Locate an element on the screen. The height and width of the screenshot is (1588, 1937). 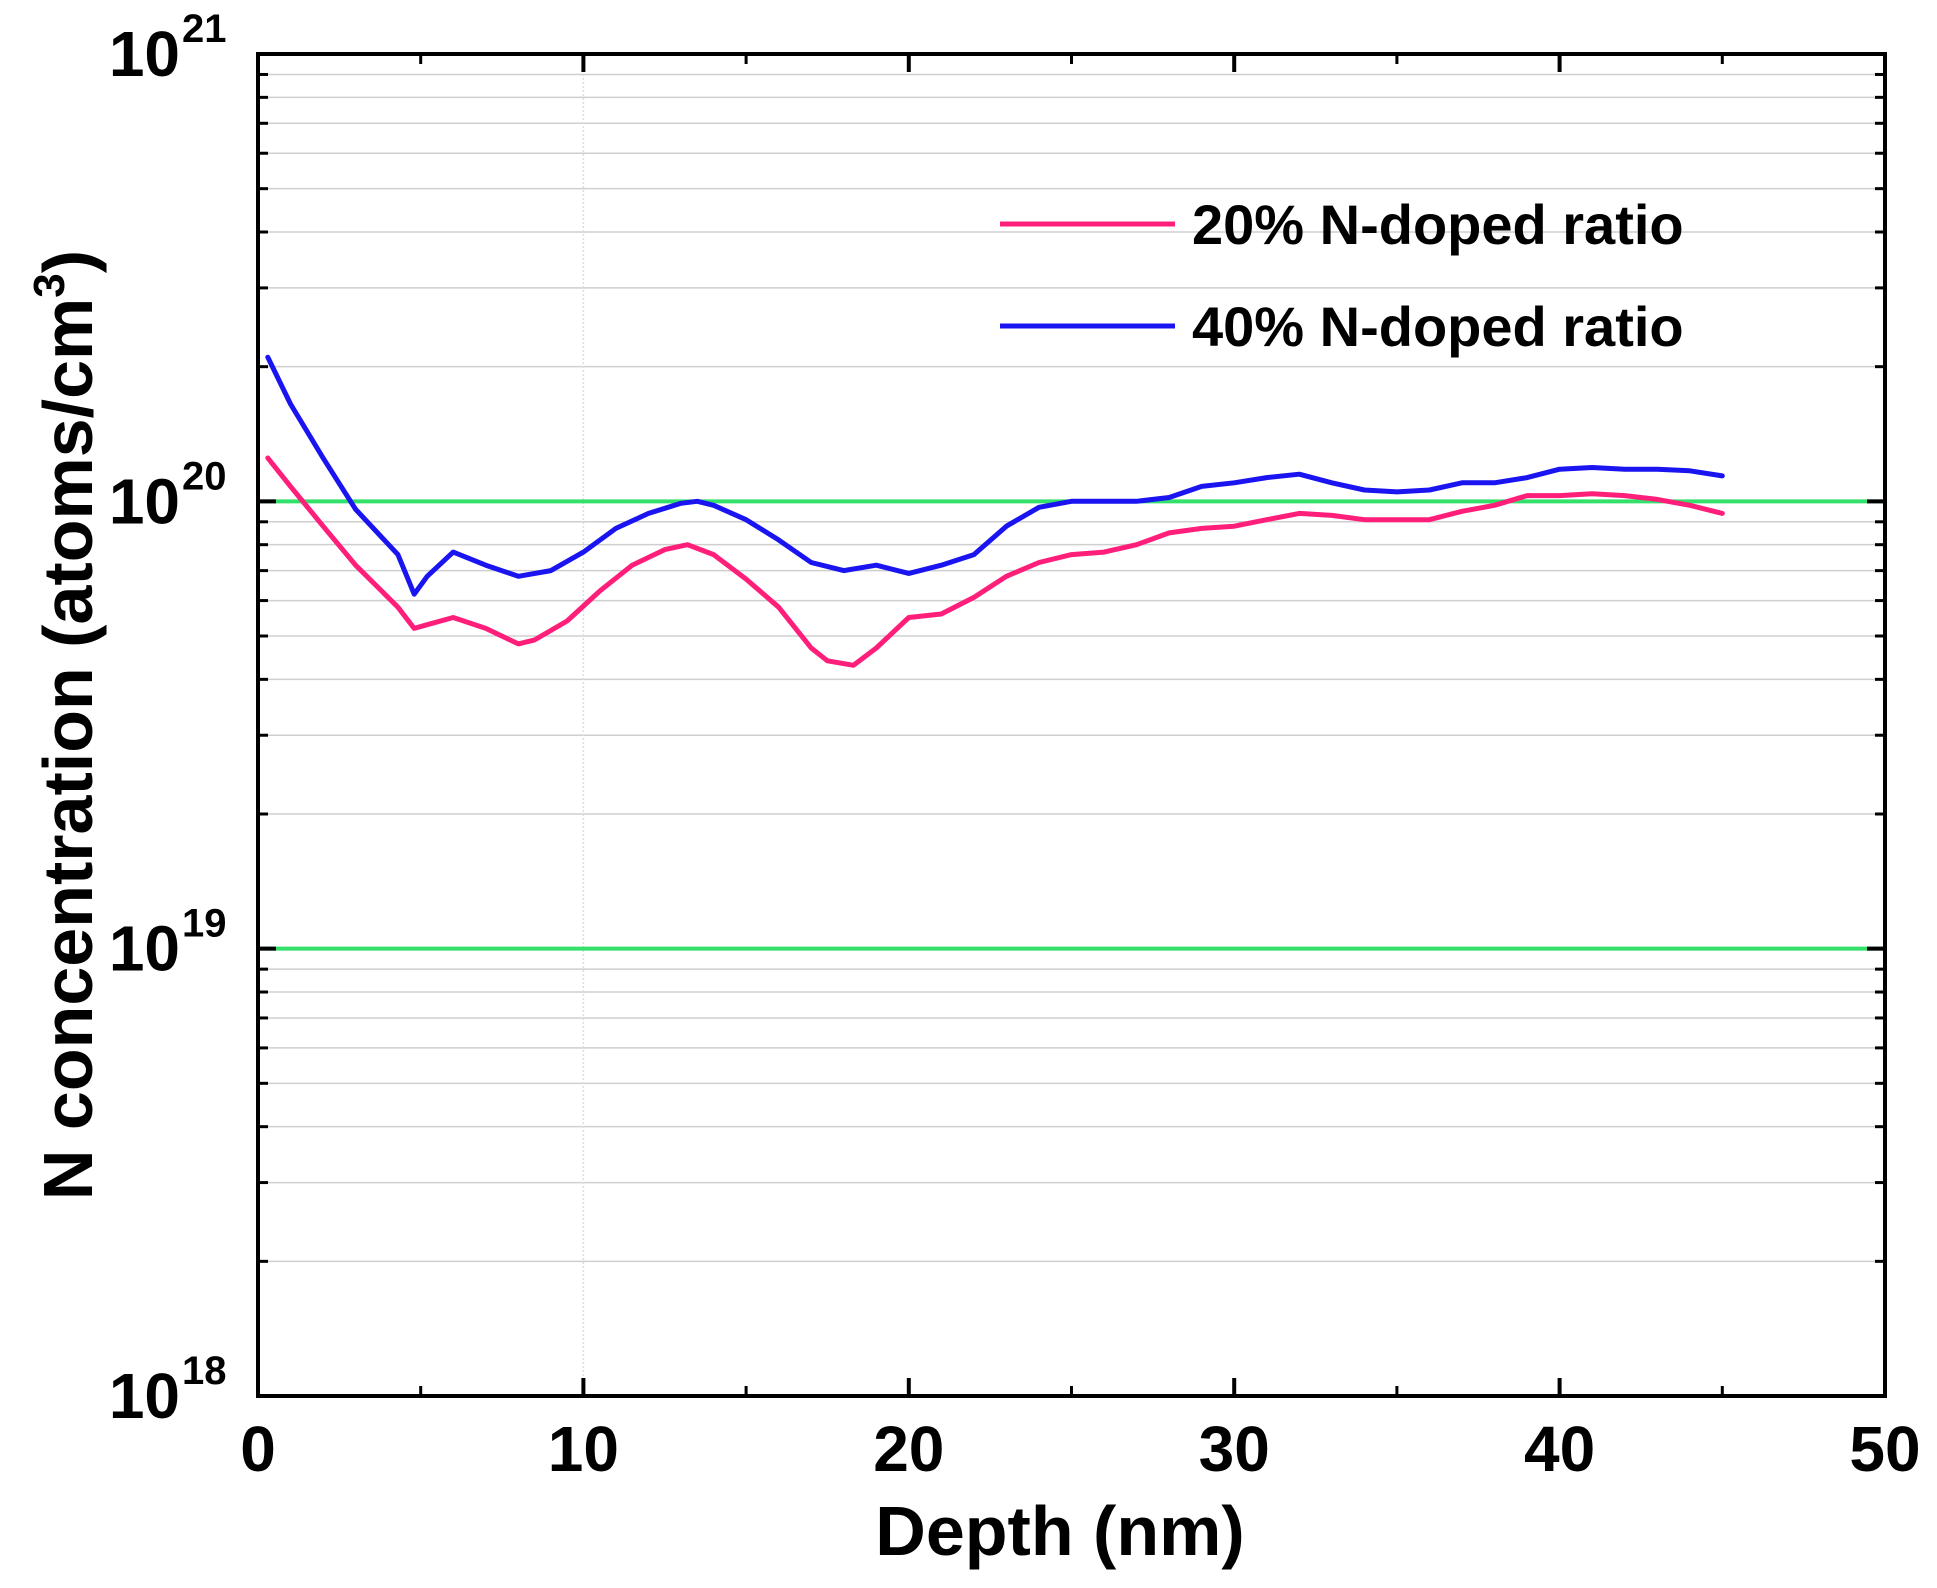
y-tick-label: 10 20 is located at coordinates (168, 495).